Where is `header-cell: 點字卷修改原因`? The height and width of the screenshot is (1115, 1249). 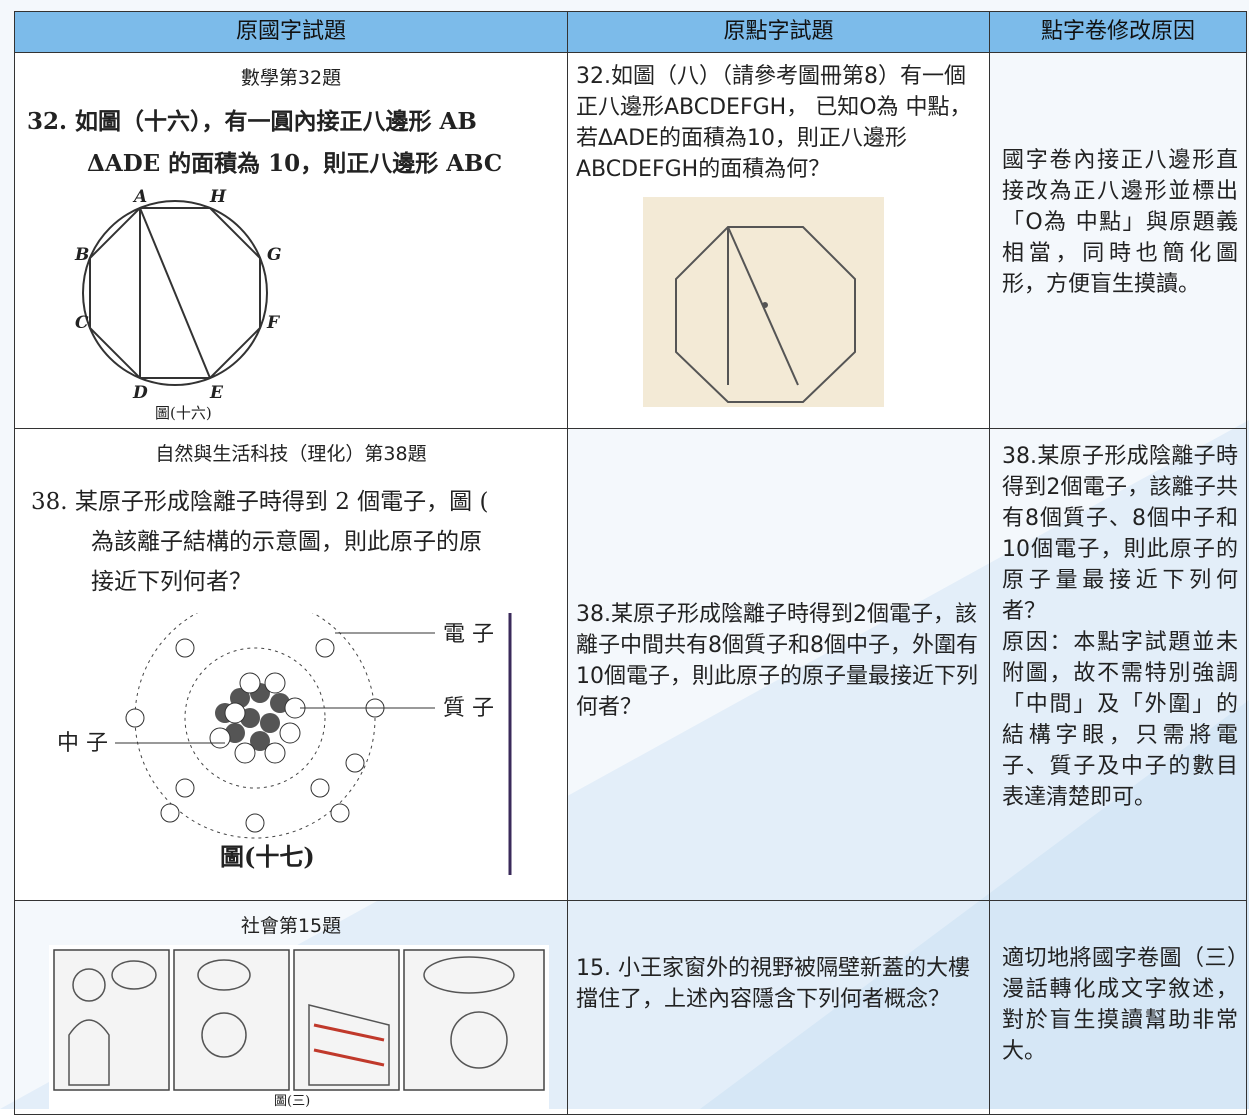 header-cell: 點字卷修改原因 is located at coordinates (1118, 32).